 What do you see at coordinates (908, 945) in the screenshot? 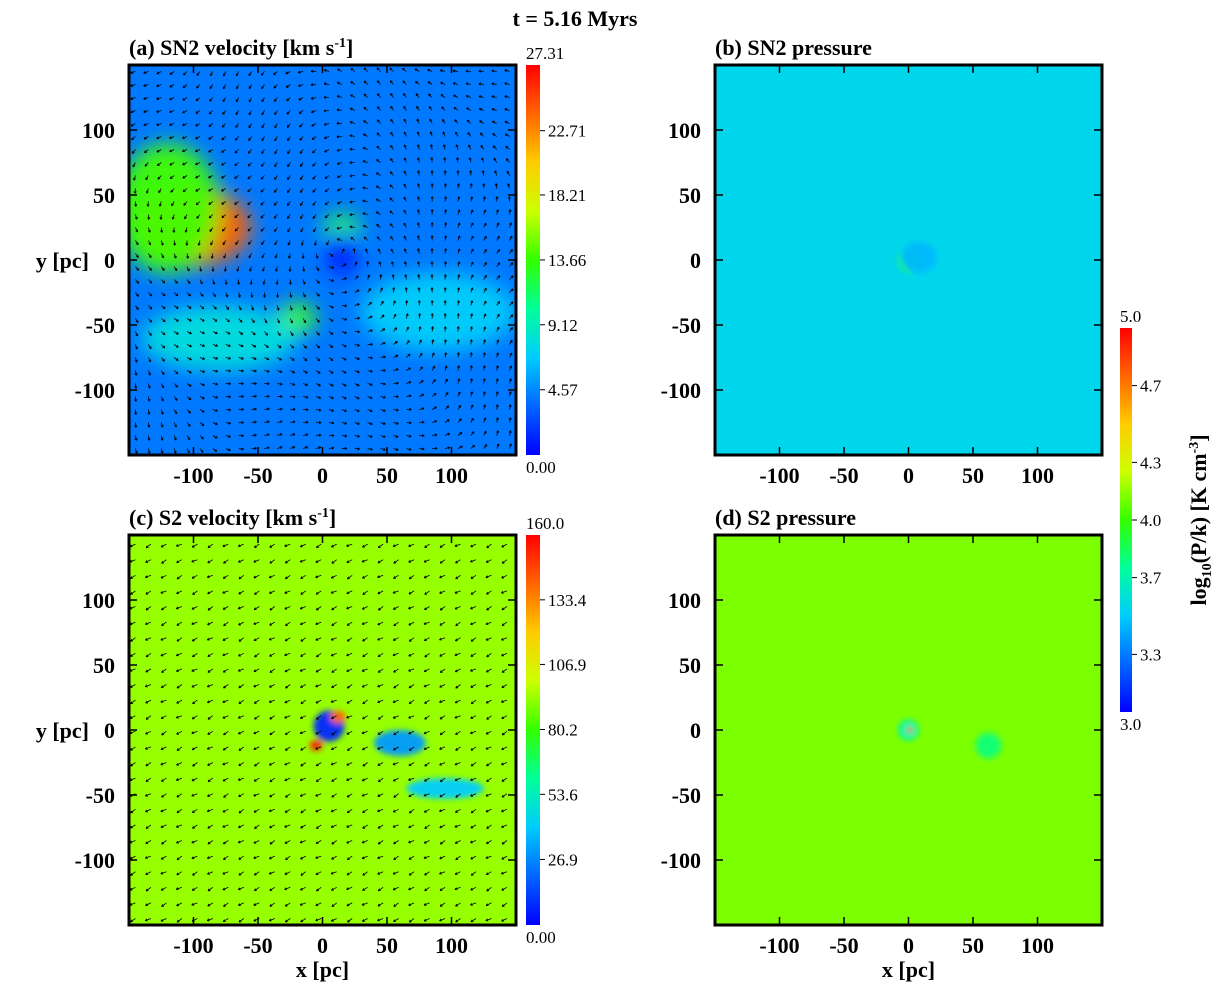
I see `x-tick-label: 0` at bounding box center [908, 945].